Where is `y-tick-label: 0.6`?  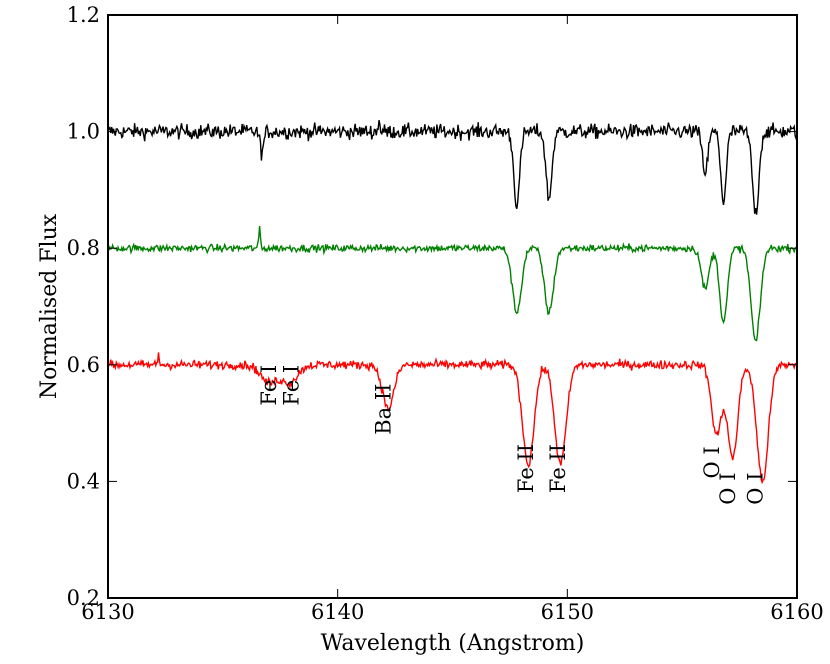
y-tick-label: 0.6 is located at coordinates (83, 365).